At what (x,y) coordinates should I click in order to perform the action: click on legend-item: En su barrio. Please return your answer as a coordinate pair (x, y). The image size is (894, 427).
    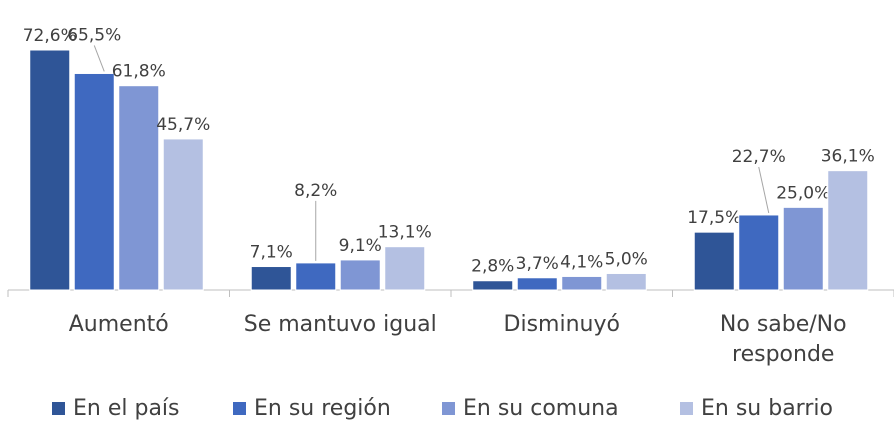
    Looking at the image, I should click on (756, 408).